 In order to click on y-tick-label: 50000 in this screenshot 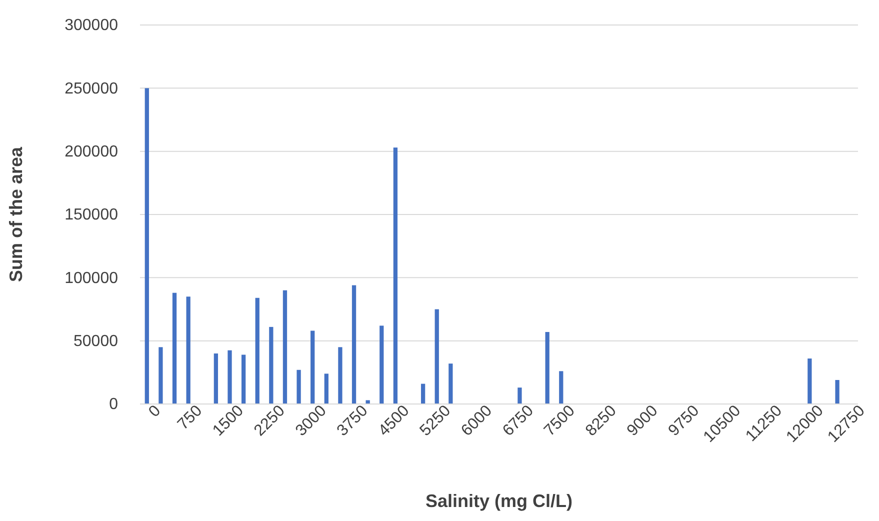, I will do `click(96, 341)`.